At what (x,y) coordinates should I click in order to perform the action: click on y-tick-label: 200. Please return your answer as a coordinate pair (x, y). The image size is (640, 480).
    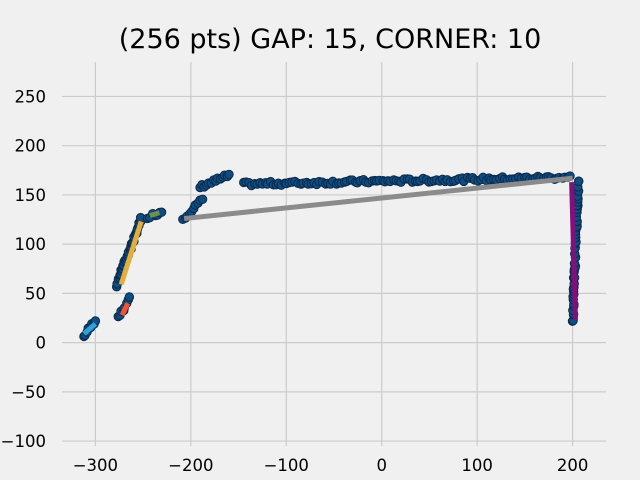
    Looking at the image, I should click on (31, 146).